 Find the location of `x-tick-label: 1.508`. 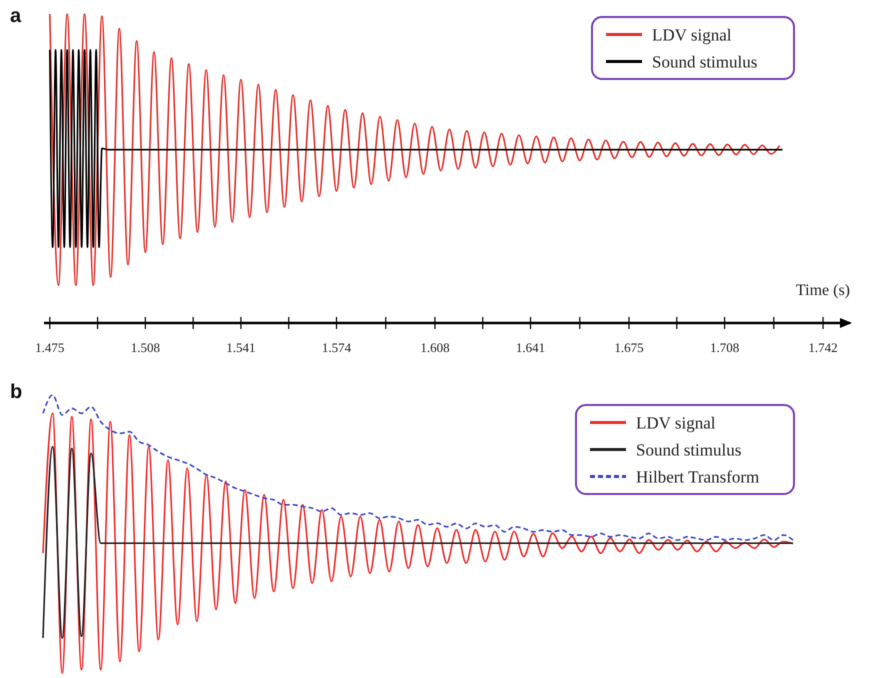

x-tick-label: 1.508 is located at coordinates (145, 347).